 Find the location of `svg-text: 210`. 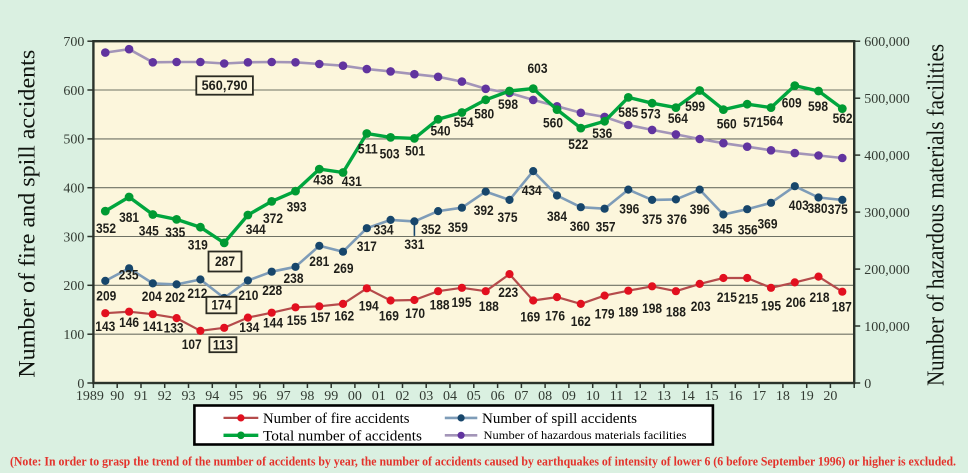

svg-text: 210 is located at coordinates (248, 295).